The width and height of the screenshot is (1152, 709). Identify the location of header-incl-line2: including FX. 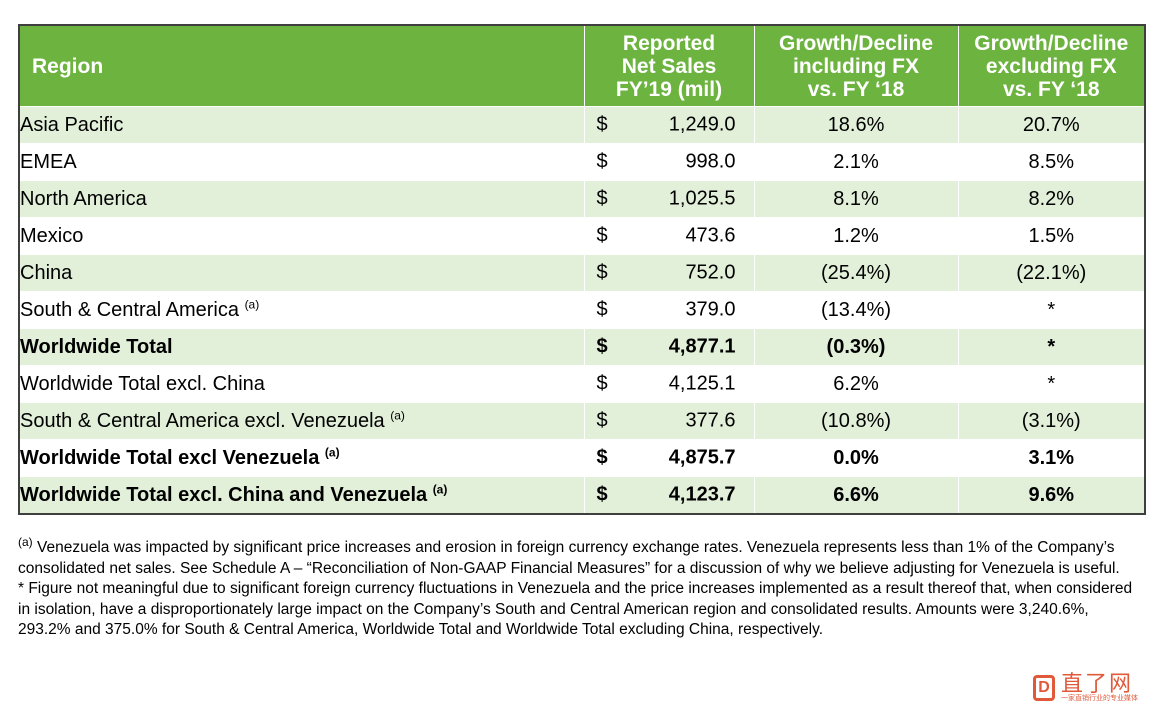
(856, 66).